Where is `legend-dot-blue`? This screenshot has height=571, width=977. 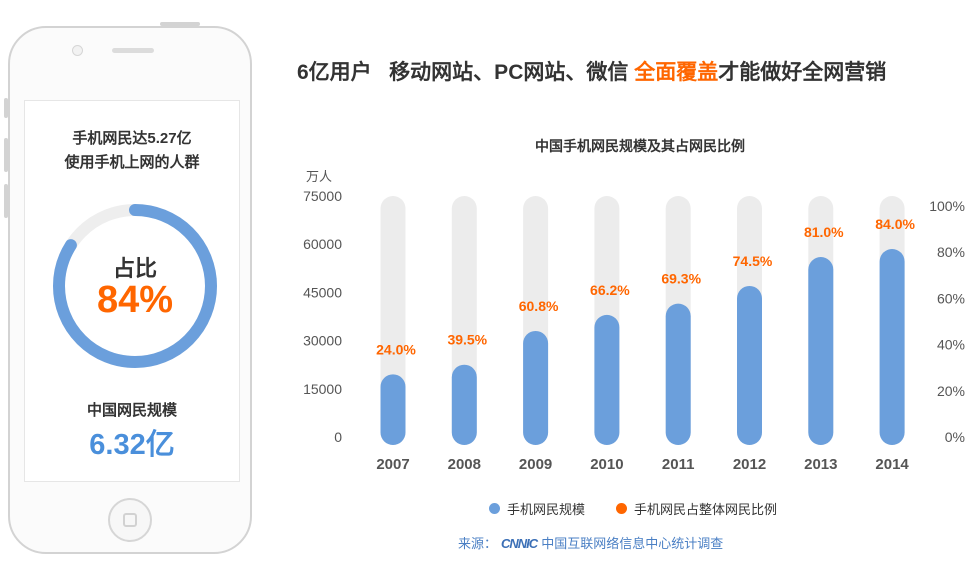
legend-dot-blue is located at coordinates (494, 508).